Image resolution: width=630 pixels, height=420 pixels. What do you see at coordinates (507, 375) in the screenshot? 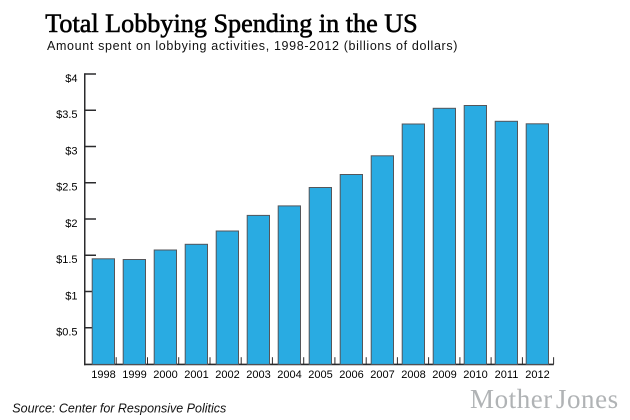
I see `svg-text: 2011` at bounding box center [507, 375].